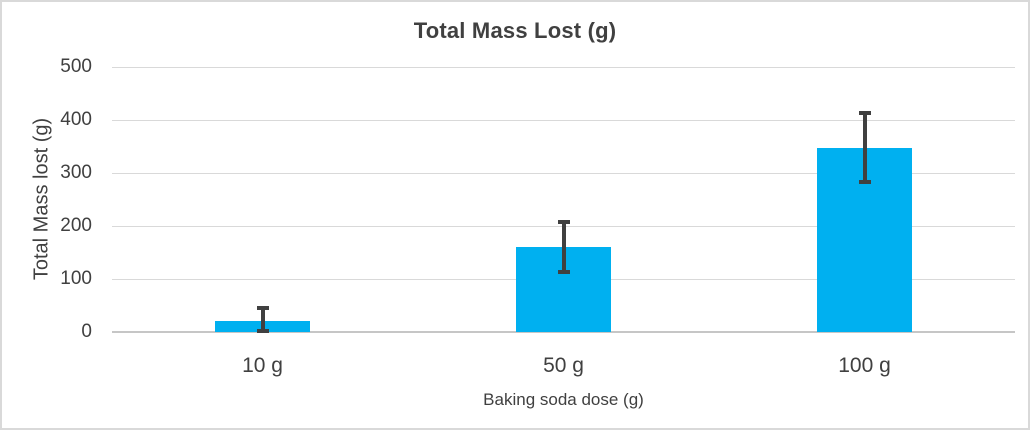 The width and height of the screenshot is (1030, 430). Describe the element at coordinates (515, 30) in the screenshot. I see `chart-title: Total Mass Lost (g)` at that location.